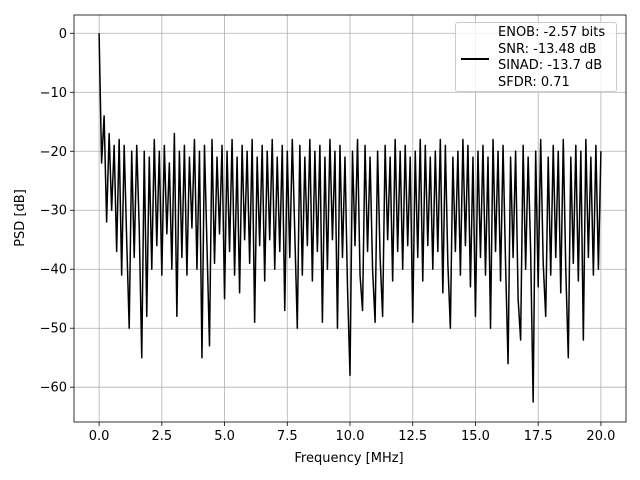 The height and width of the screenshot is (480, 640). What do you see at coordinates (287, 436) in the screenshot?
I see `x-tick-label: 7.5` at bounding box center [287, 436].